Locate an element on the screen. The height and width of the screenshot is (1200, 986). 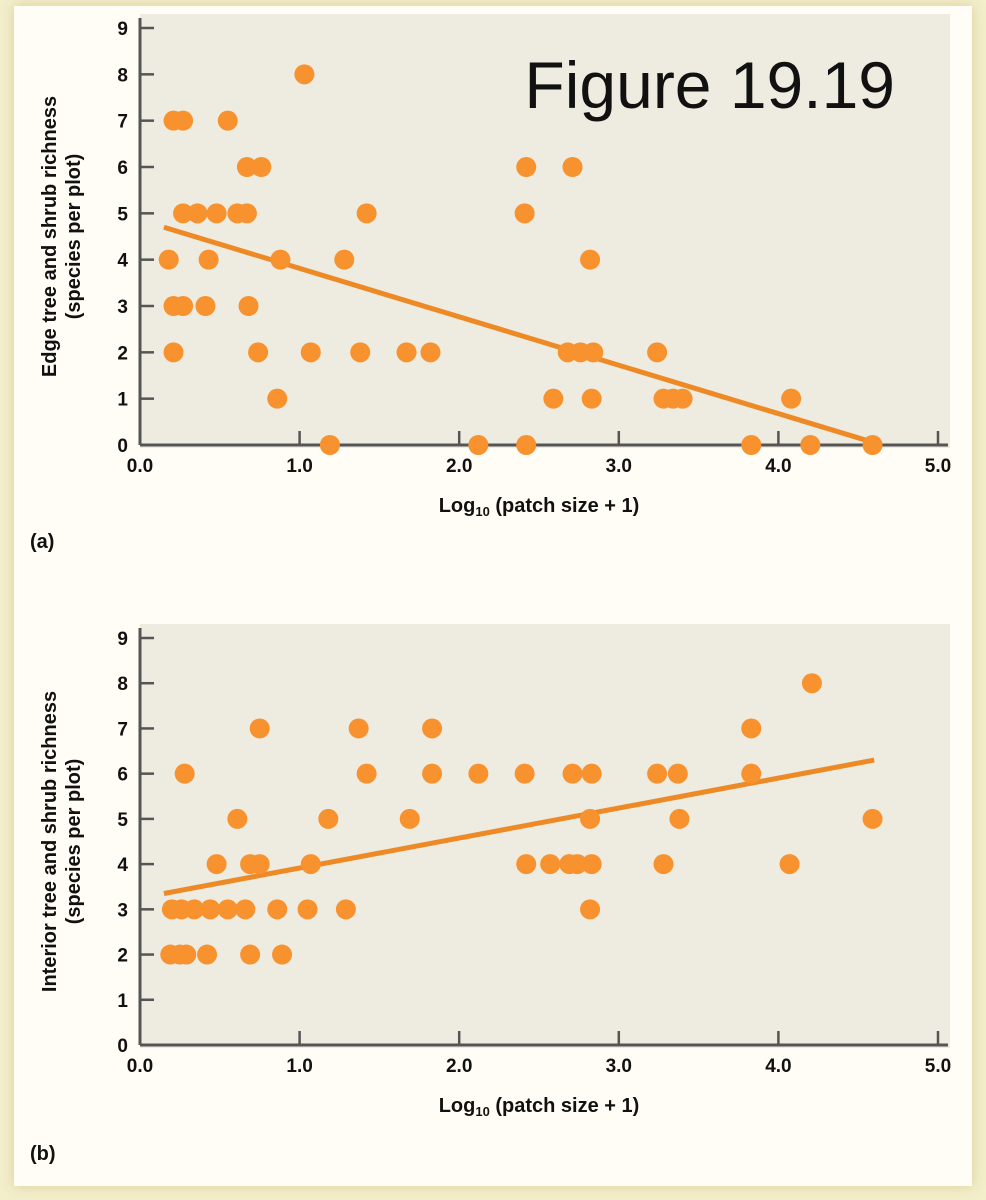
y-axis-label: Interior tree and shrub richness is located at coordinates (50, 841).